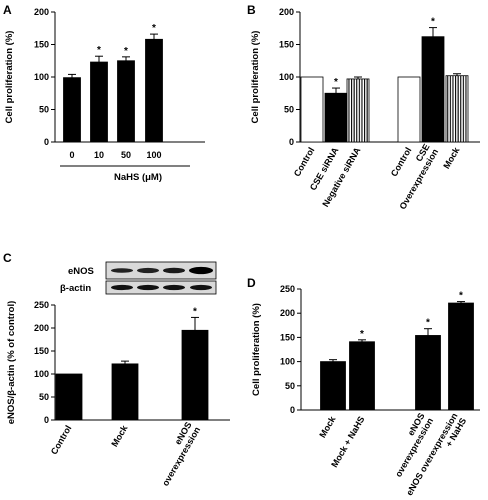 This screenshot has height=500, width=488. What do you see at coordinates (138, 177) in the screenshot?
I see `x-axis-title: NaHS (μM)` at bounding box center [138, 177].